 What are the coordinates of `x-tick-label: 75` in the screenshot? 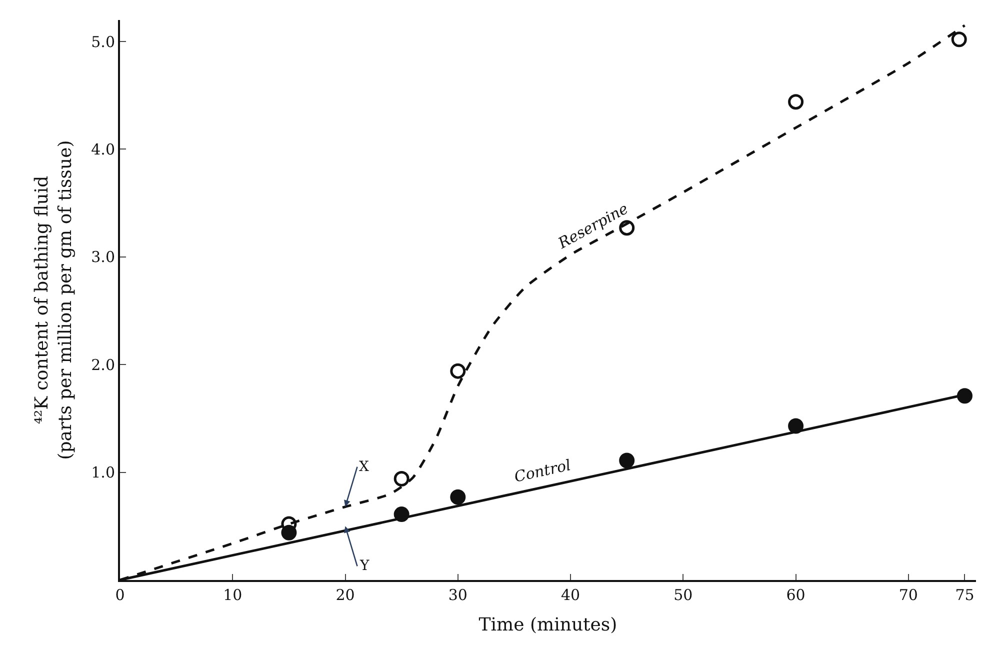 It's located at (964, 595).